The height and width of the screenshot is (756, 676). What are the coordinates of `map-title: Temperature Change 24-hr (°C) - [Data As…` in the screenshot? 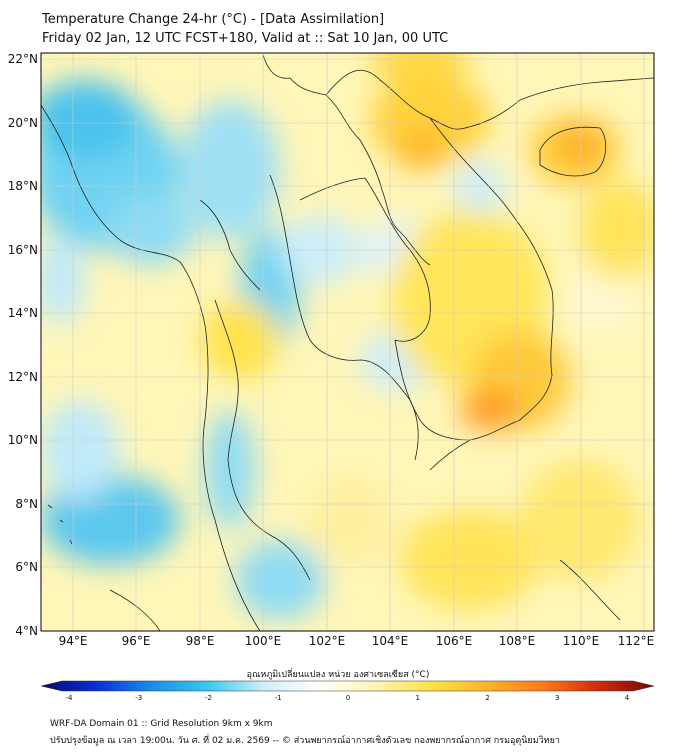 It's located at (213, 19).